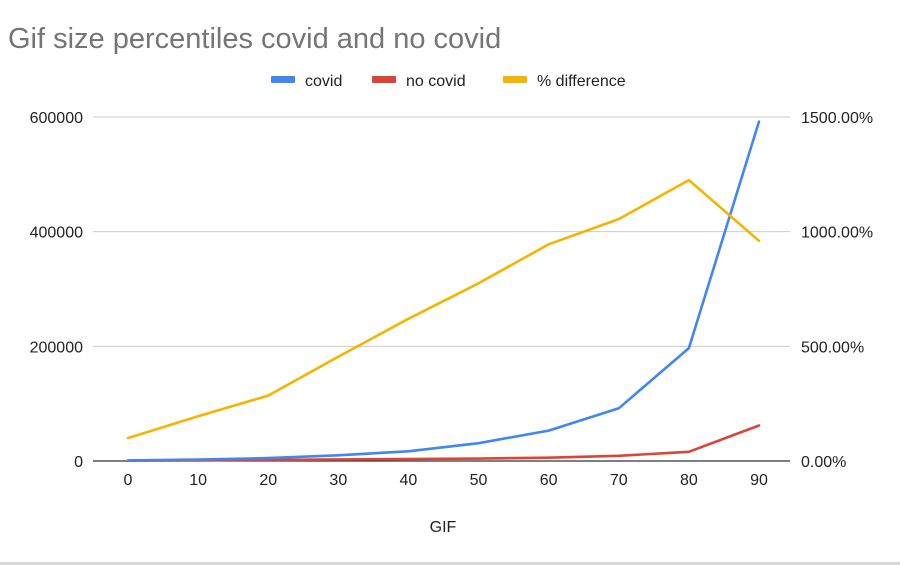 This screenshot has height=565, width=900. What do you see at coordinates (128, 480) in the screenshot?
I see `x-tick-label: 0` at bounding box center [128, 480].